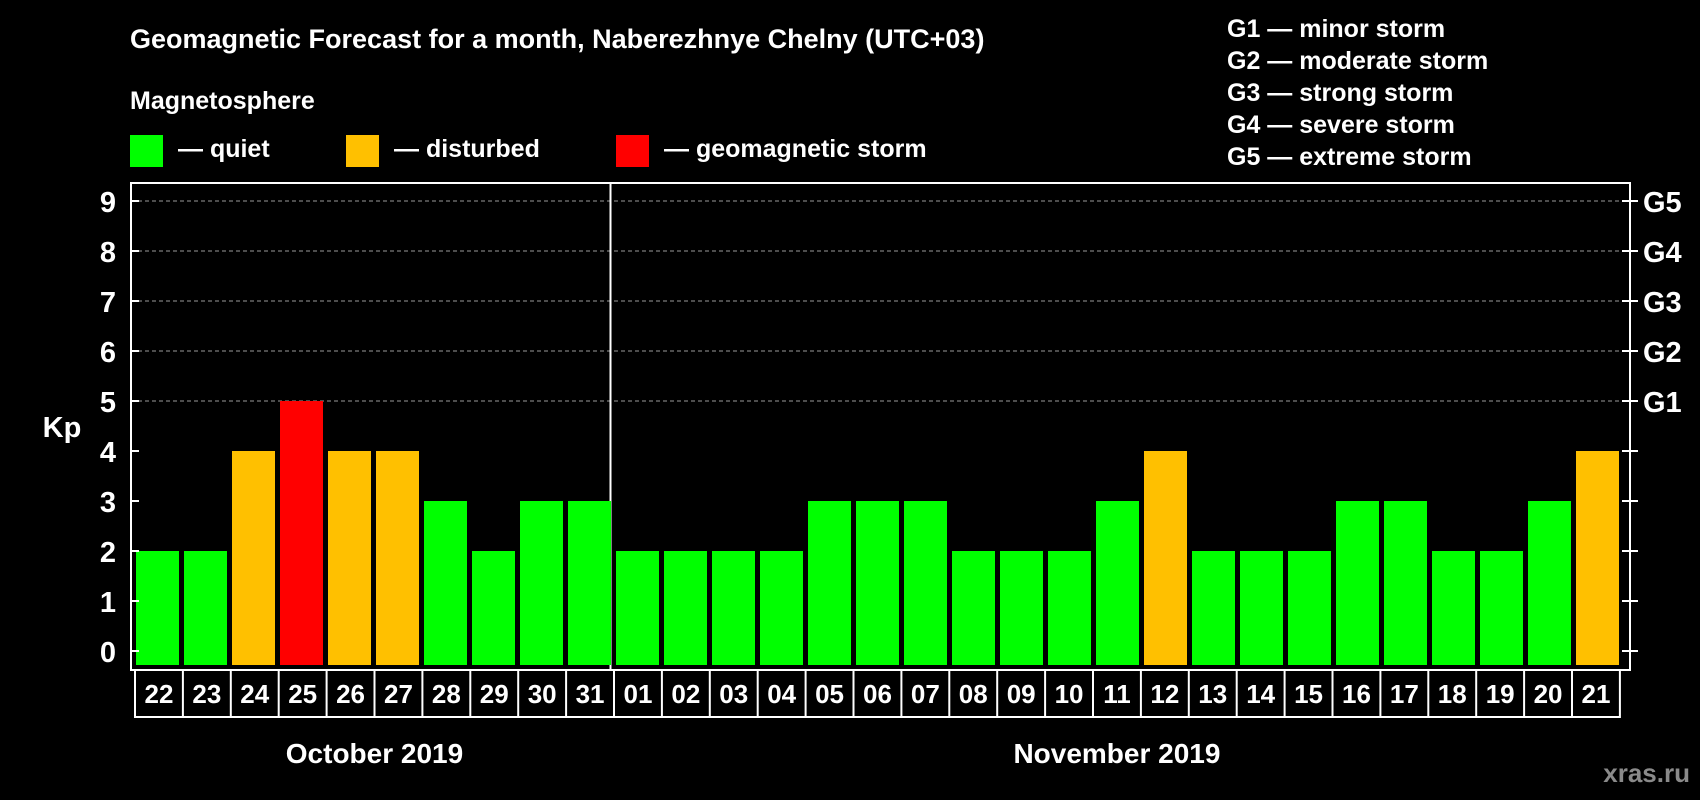 The width and height of the screenshot is (1700, 800). I want to click on month-label: October 2019, so click(374, 753).